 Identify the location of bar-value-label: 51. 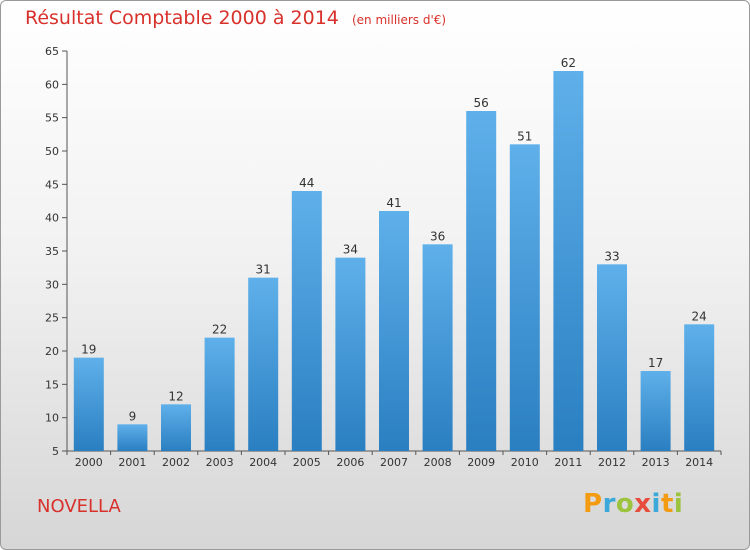
(524, 136).